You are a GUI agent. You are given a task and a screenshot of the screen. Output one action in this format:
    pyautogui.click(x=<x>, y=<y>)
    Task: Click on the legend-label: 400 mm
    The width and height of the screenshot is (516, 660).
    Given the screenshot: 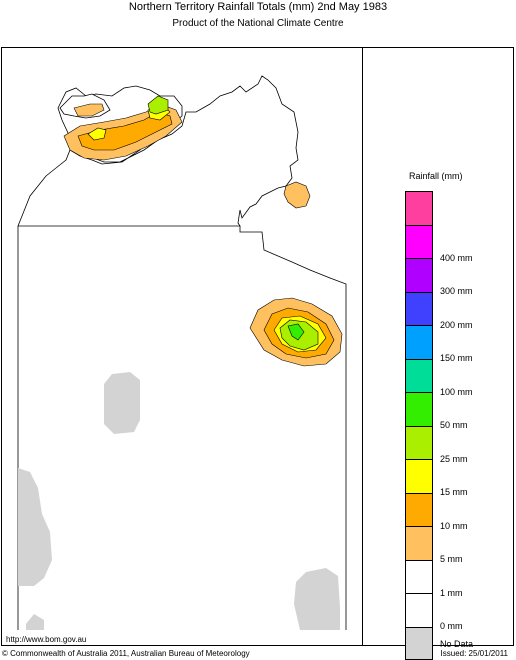 What is the action you would take?
    pyautogui.click(x=456, y=258)
    